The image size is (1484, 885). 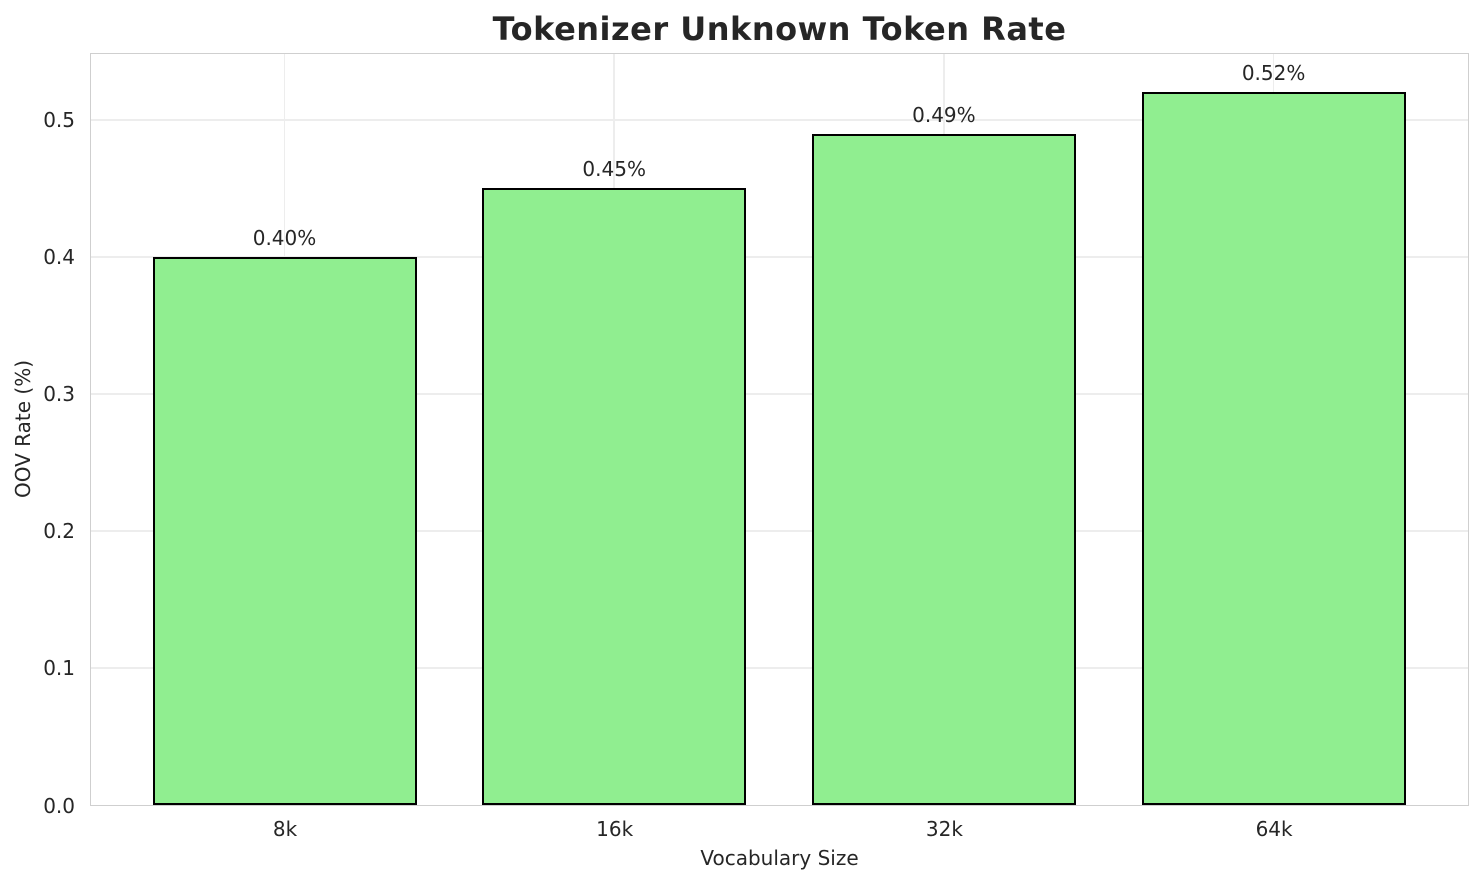 I want to click on x-tick-label: 8k, so click(x=285, y=829).